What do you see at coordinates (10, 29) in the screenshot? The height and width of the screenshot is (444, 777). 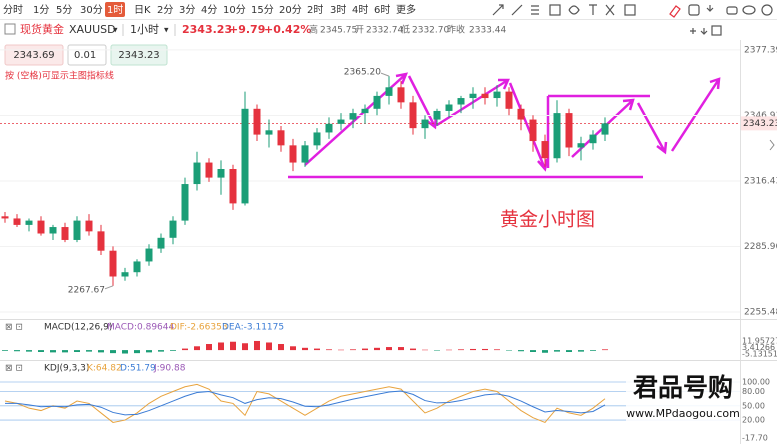 I see `symbol-icon` at bounding box center [10, 29].